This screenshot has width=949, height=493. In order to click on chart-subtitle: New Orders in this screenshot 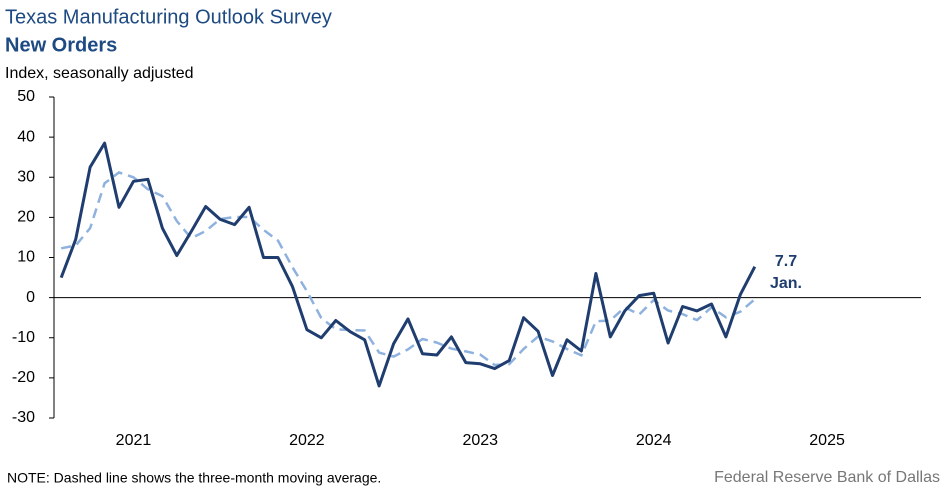, I will do `click(61, 45)`.